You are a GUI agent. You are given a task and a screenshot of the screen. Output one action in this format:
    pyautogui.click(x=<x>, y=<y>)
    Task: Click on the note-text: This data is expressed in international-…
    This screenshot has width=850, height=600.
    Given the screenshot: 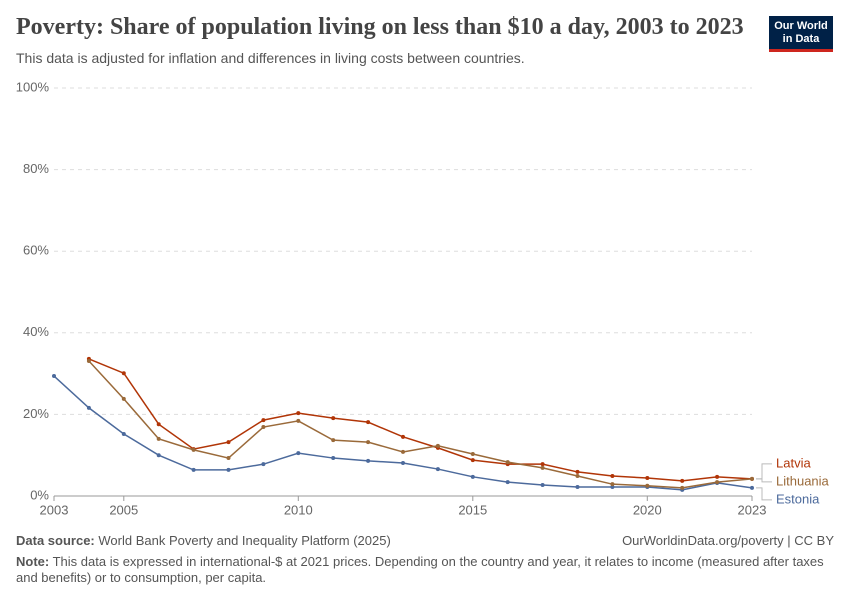 What is the action you would take?
    pyautogui.click(x=420, y=569)
    